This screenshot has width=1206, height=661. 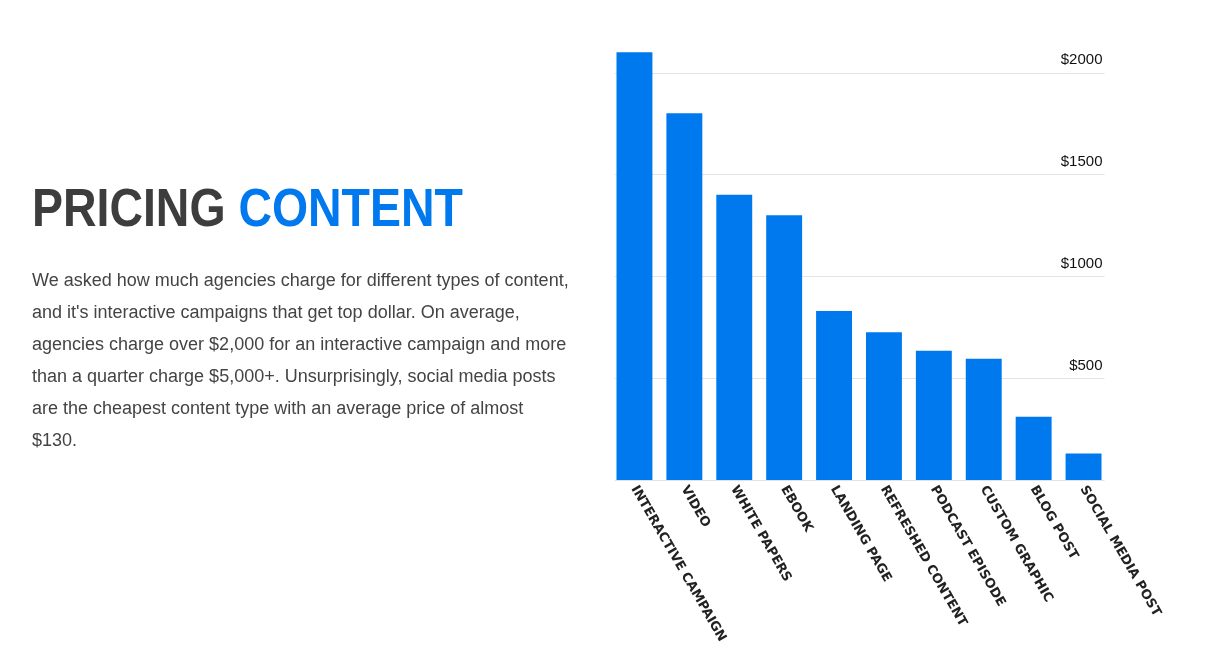 What do you see at coordinates (1081, 59) in the screenshot?
I see `y-tick-label: $2000` at bounding box center [1081, 59].